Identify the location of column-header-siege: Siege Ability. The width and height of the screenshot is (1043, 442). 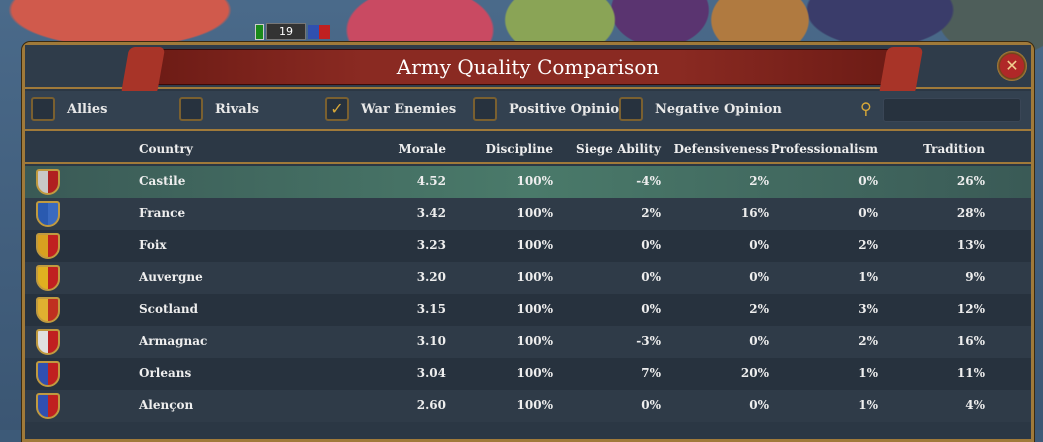
(618, 149).